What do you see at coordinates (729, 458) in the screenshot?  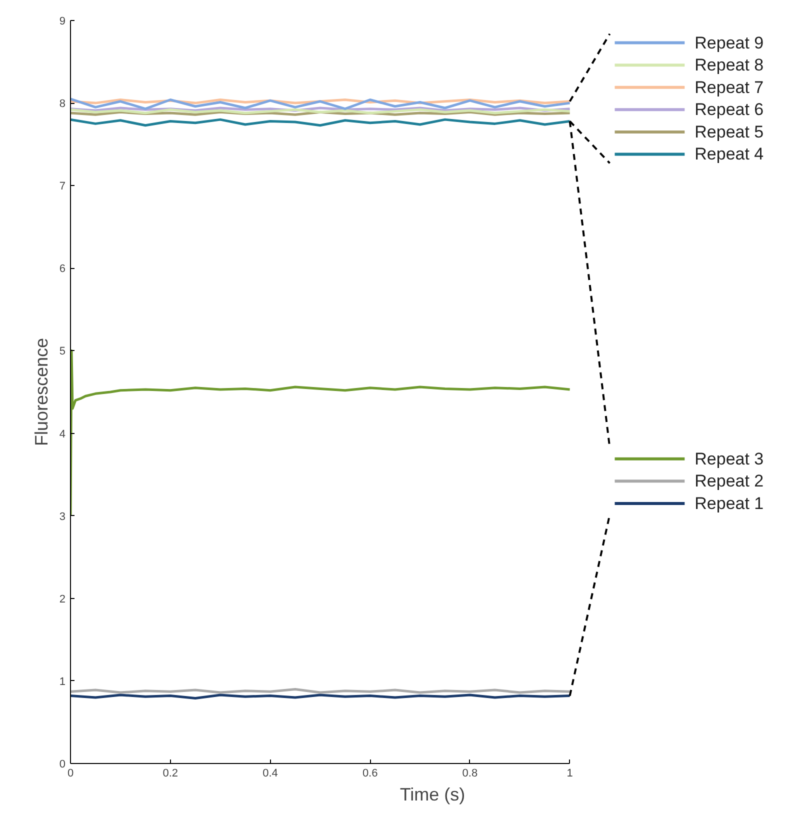 I see `legend-label: Repeat 3` at bounding box center [729, 458].